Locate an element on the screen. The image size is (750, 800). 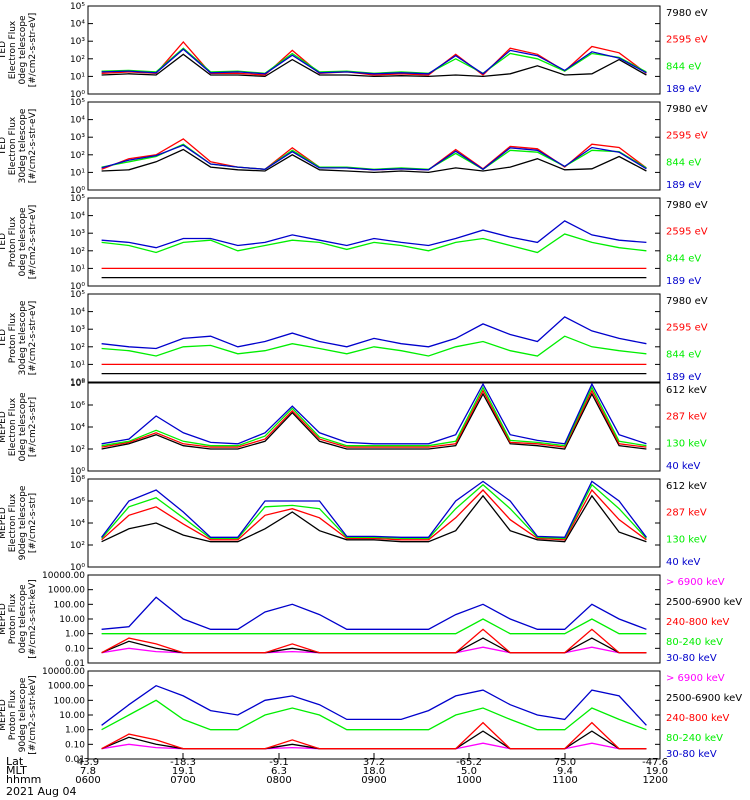
legend-entry: 844 eV is located at coordinates (683, 258).